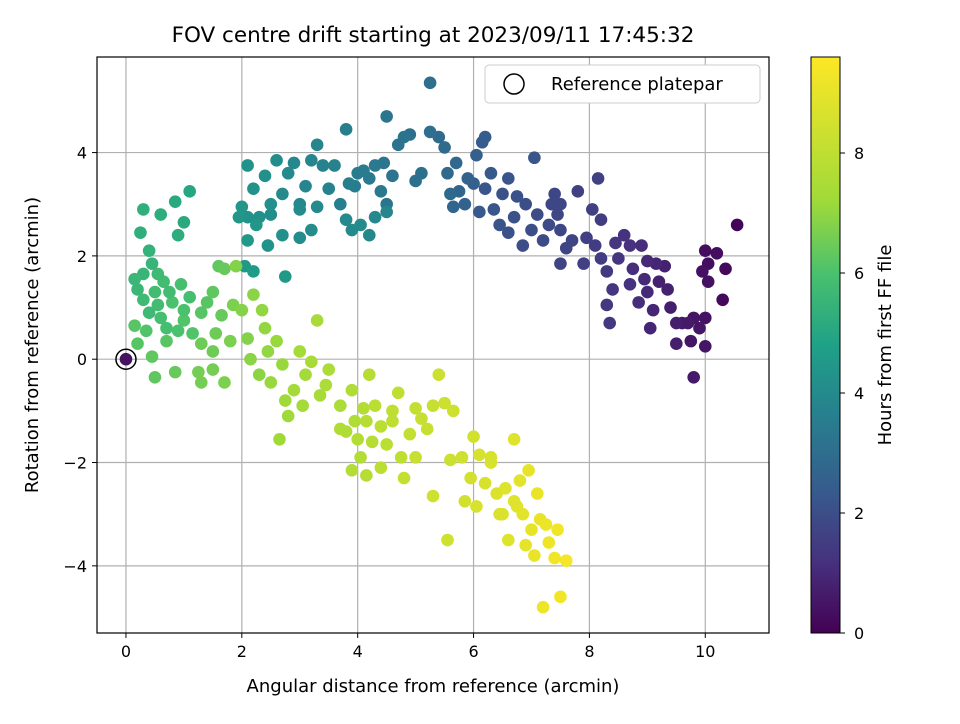  Describe the element at coordinates (589, 651) in the screenshot. I see `x-tick-label: 8` at that location.